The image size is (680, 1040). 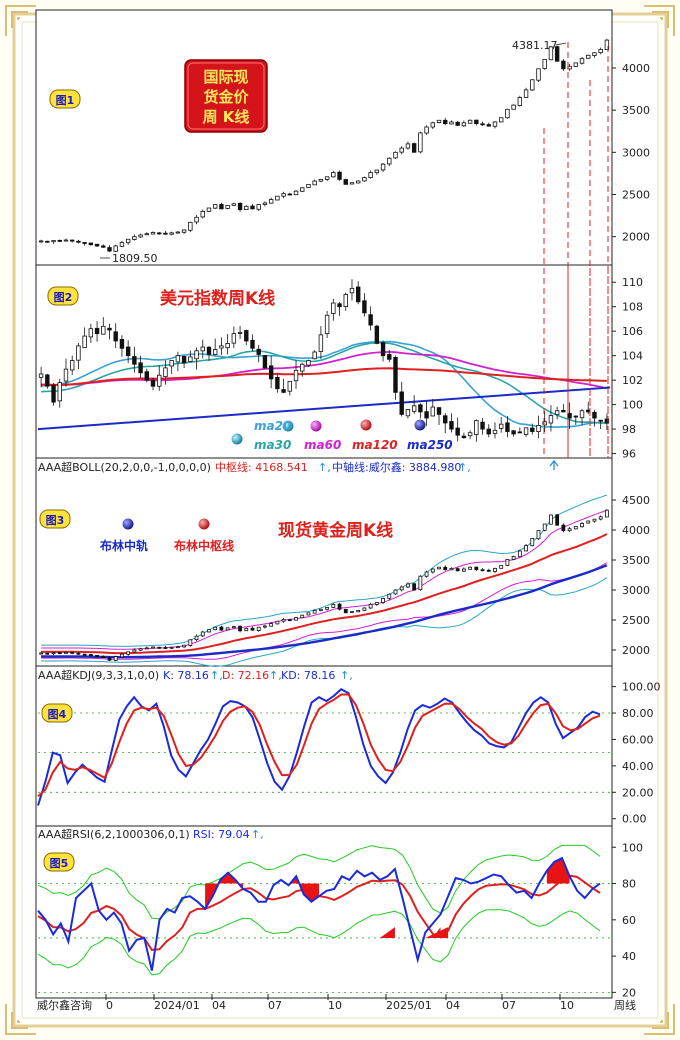 What do you see at coordinates (316, 426) in the screenshot?
I see `legend-ma60-ball` at bounding box center [316, 426].